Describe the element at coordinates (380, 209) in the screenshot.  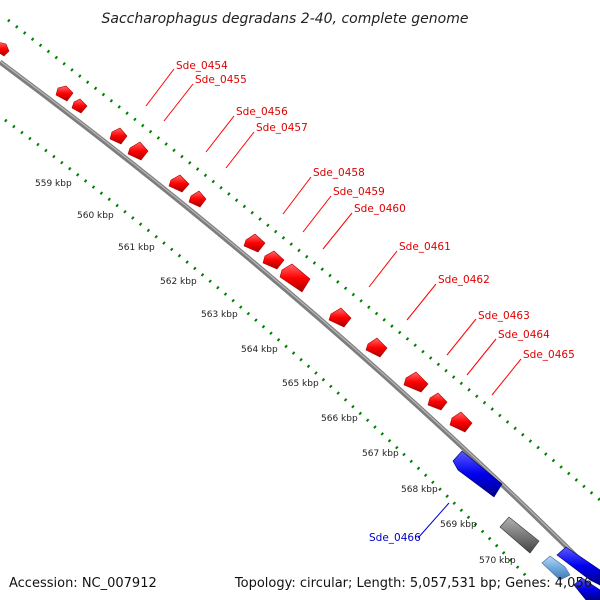
I see `gene-label: Sde_0460` at that location.